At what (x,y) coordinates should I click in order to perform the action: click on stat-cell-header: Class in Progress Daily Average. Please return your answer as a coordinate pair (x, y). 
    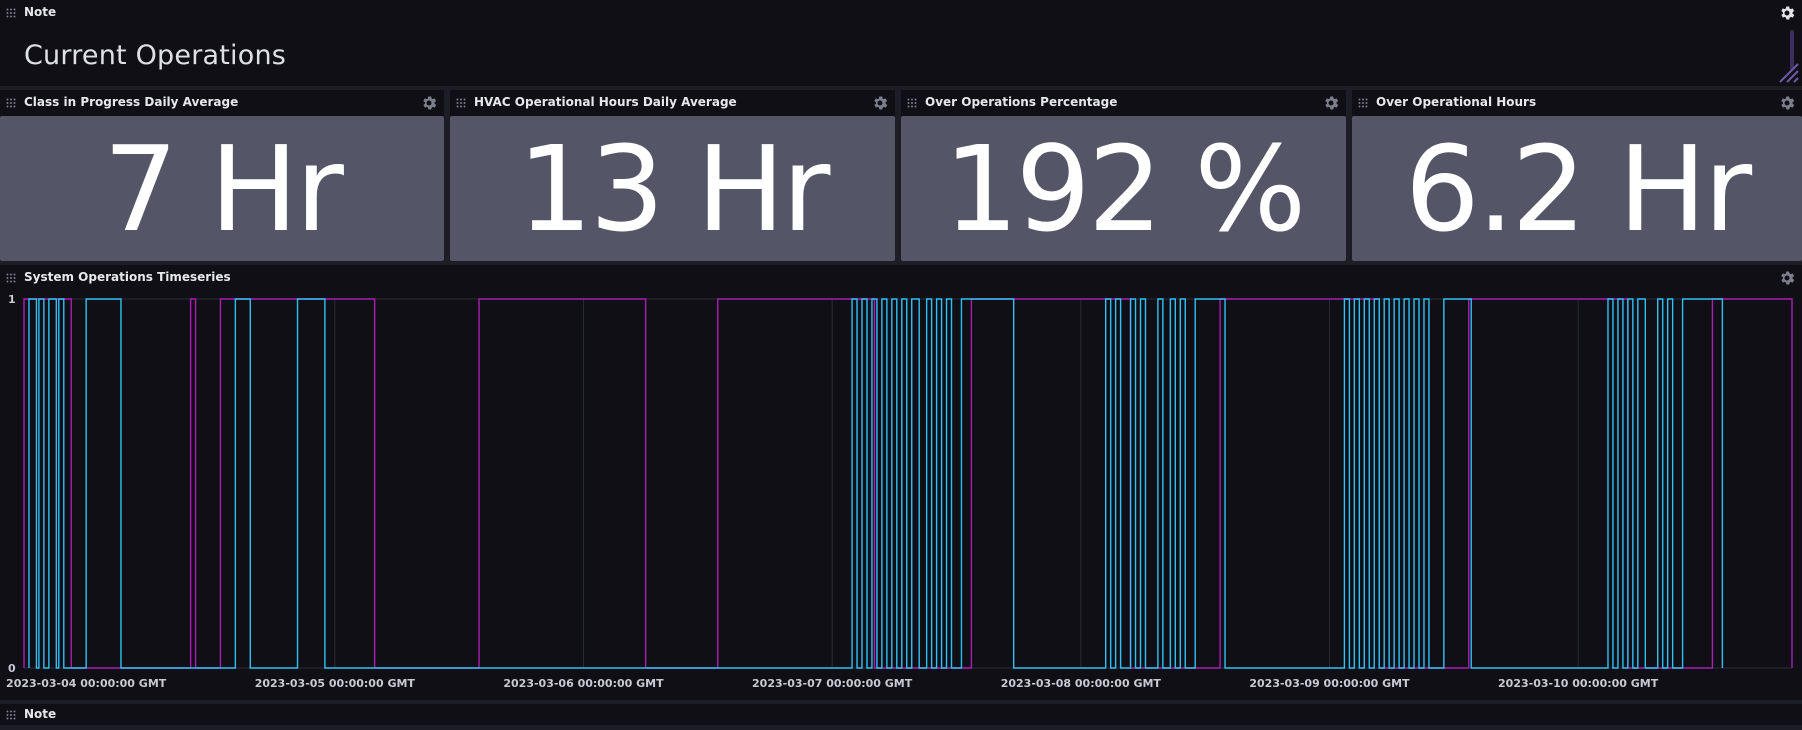
    Looking at the image, I should click on (222, 103).